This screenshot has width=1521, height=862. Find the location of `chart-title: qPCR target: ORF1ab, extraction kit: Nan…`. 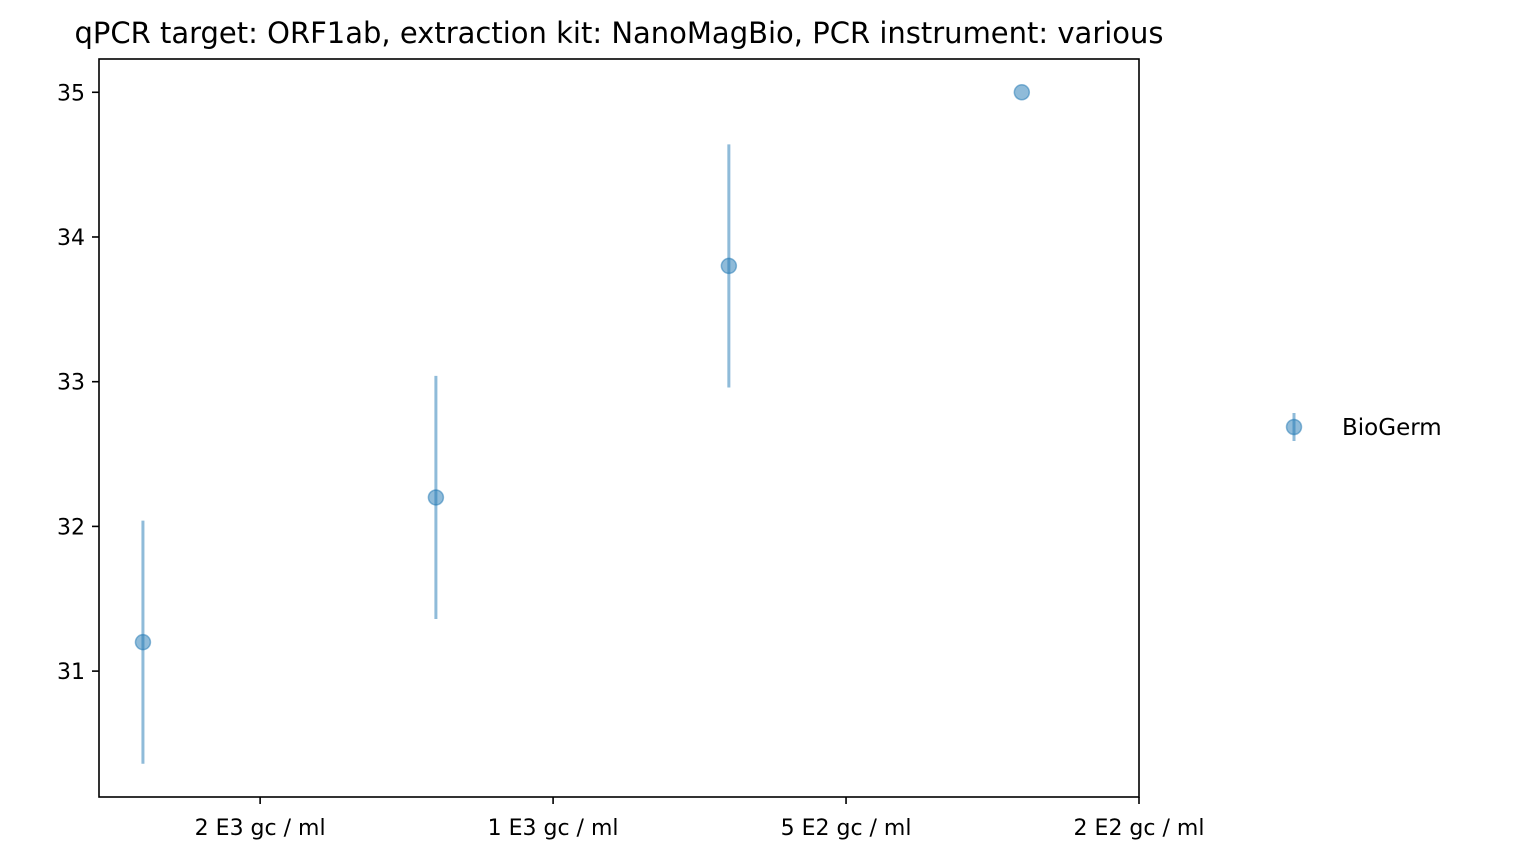

chart-title: qPCR target: ORF1ab, extraction kit: Nan… is located at coordinates (618, 33).